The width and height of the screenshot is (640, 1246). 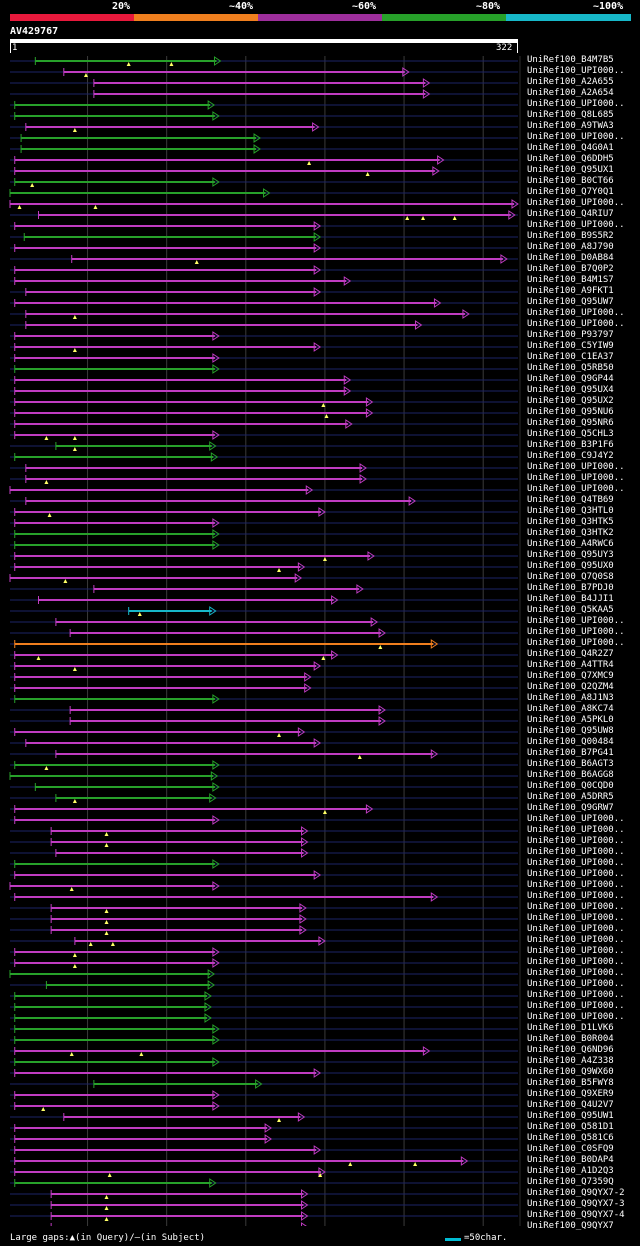 I want to click on hit-label: UniRef100_A5PKL0, so click(x=570, y=720).